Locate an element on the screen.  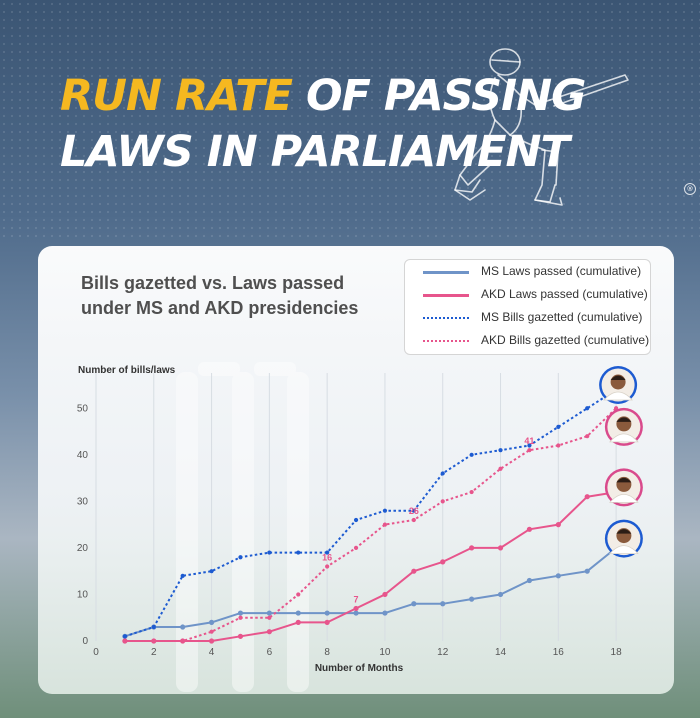
ms-portrait-top is located at coordinates (618, 385).